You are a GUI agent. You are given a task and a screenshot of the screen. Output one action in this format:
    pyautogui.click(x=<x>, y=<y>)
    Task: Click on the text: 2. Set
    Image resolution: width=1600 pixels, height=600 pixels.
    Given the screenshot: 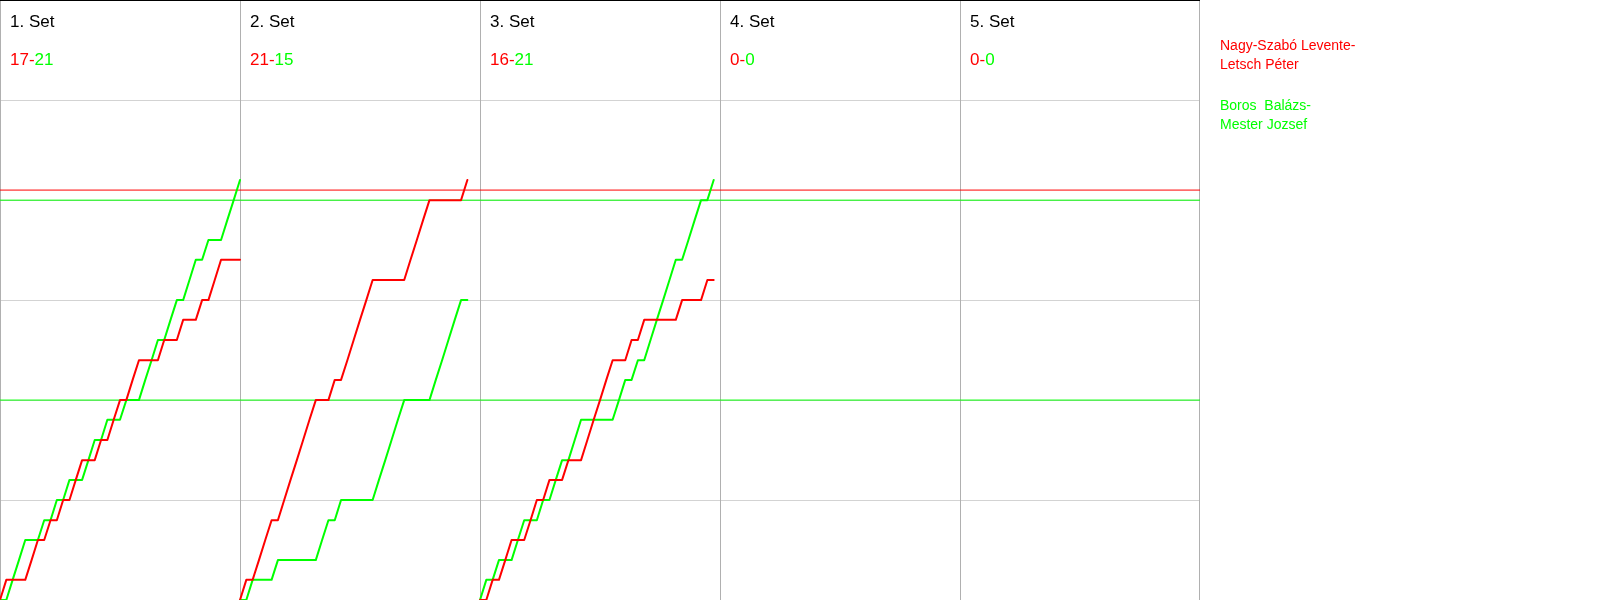 What is the action you would take?
    pyautogui.click(x=272, y=22)
    